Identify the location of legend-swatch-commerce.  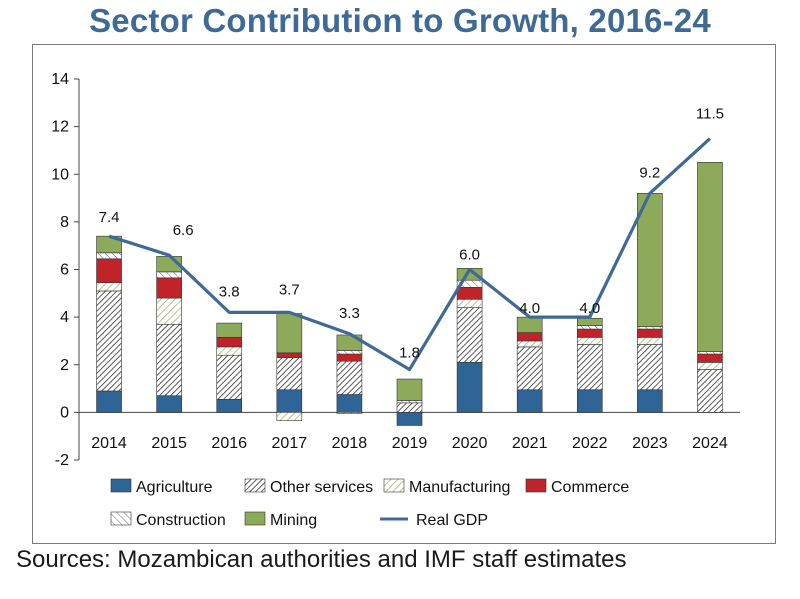
(536, 485).